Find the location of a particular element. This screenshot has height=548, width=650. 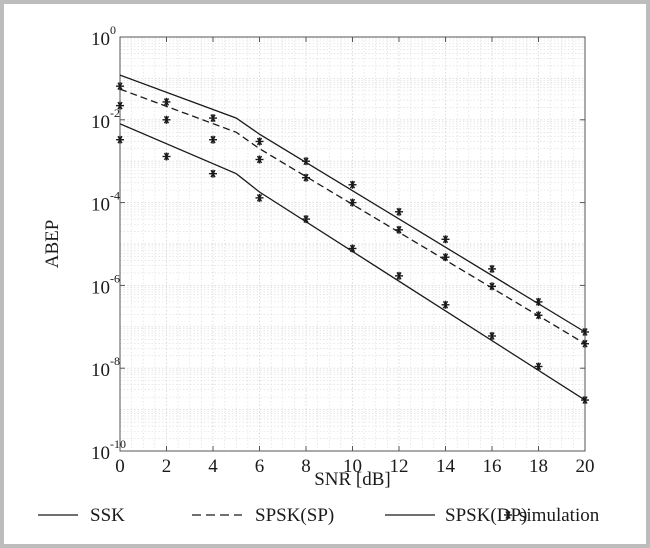

x-tick-label: 20 is located at coordinates (585, 466).